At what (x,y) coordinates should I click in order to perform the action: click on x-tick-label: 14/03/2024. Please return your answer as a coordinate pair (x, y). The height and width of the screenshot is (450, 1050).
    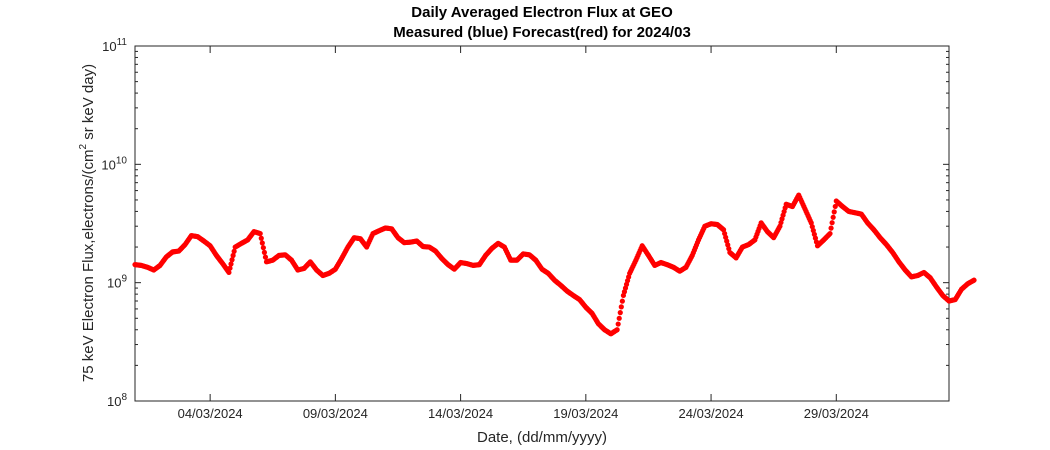
    Looking at the image, I should click on (460, 413).